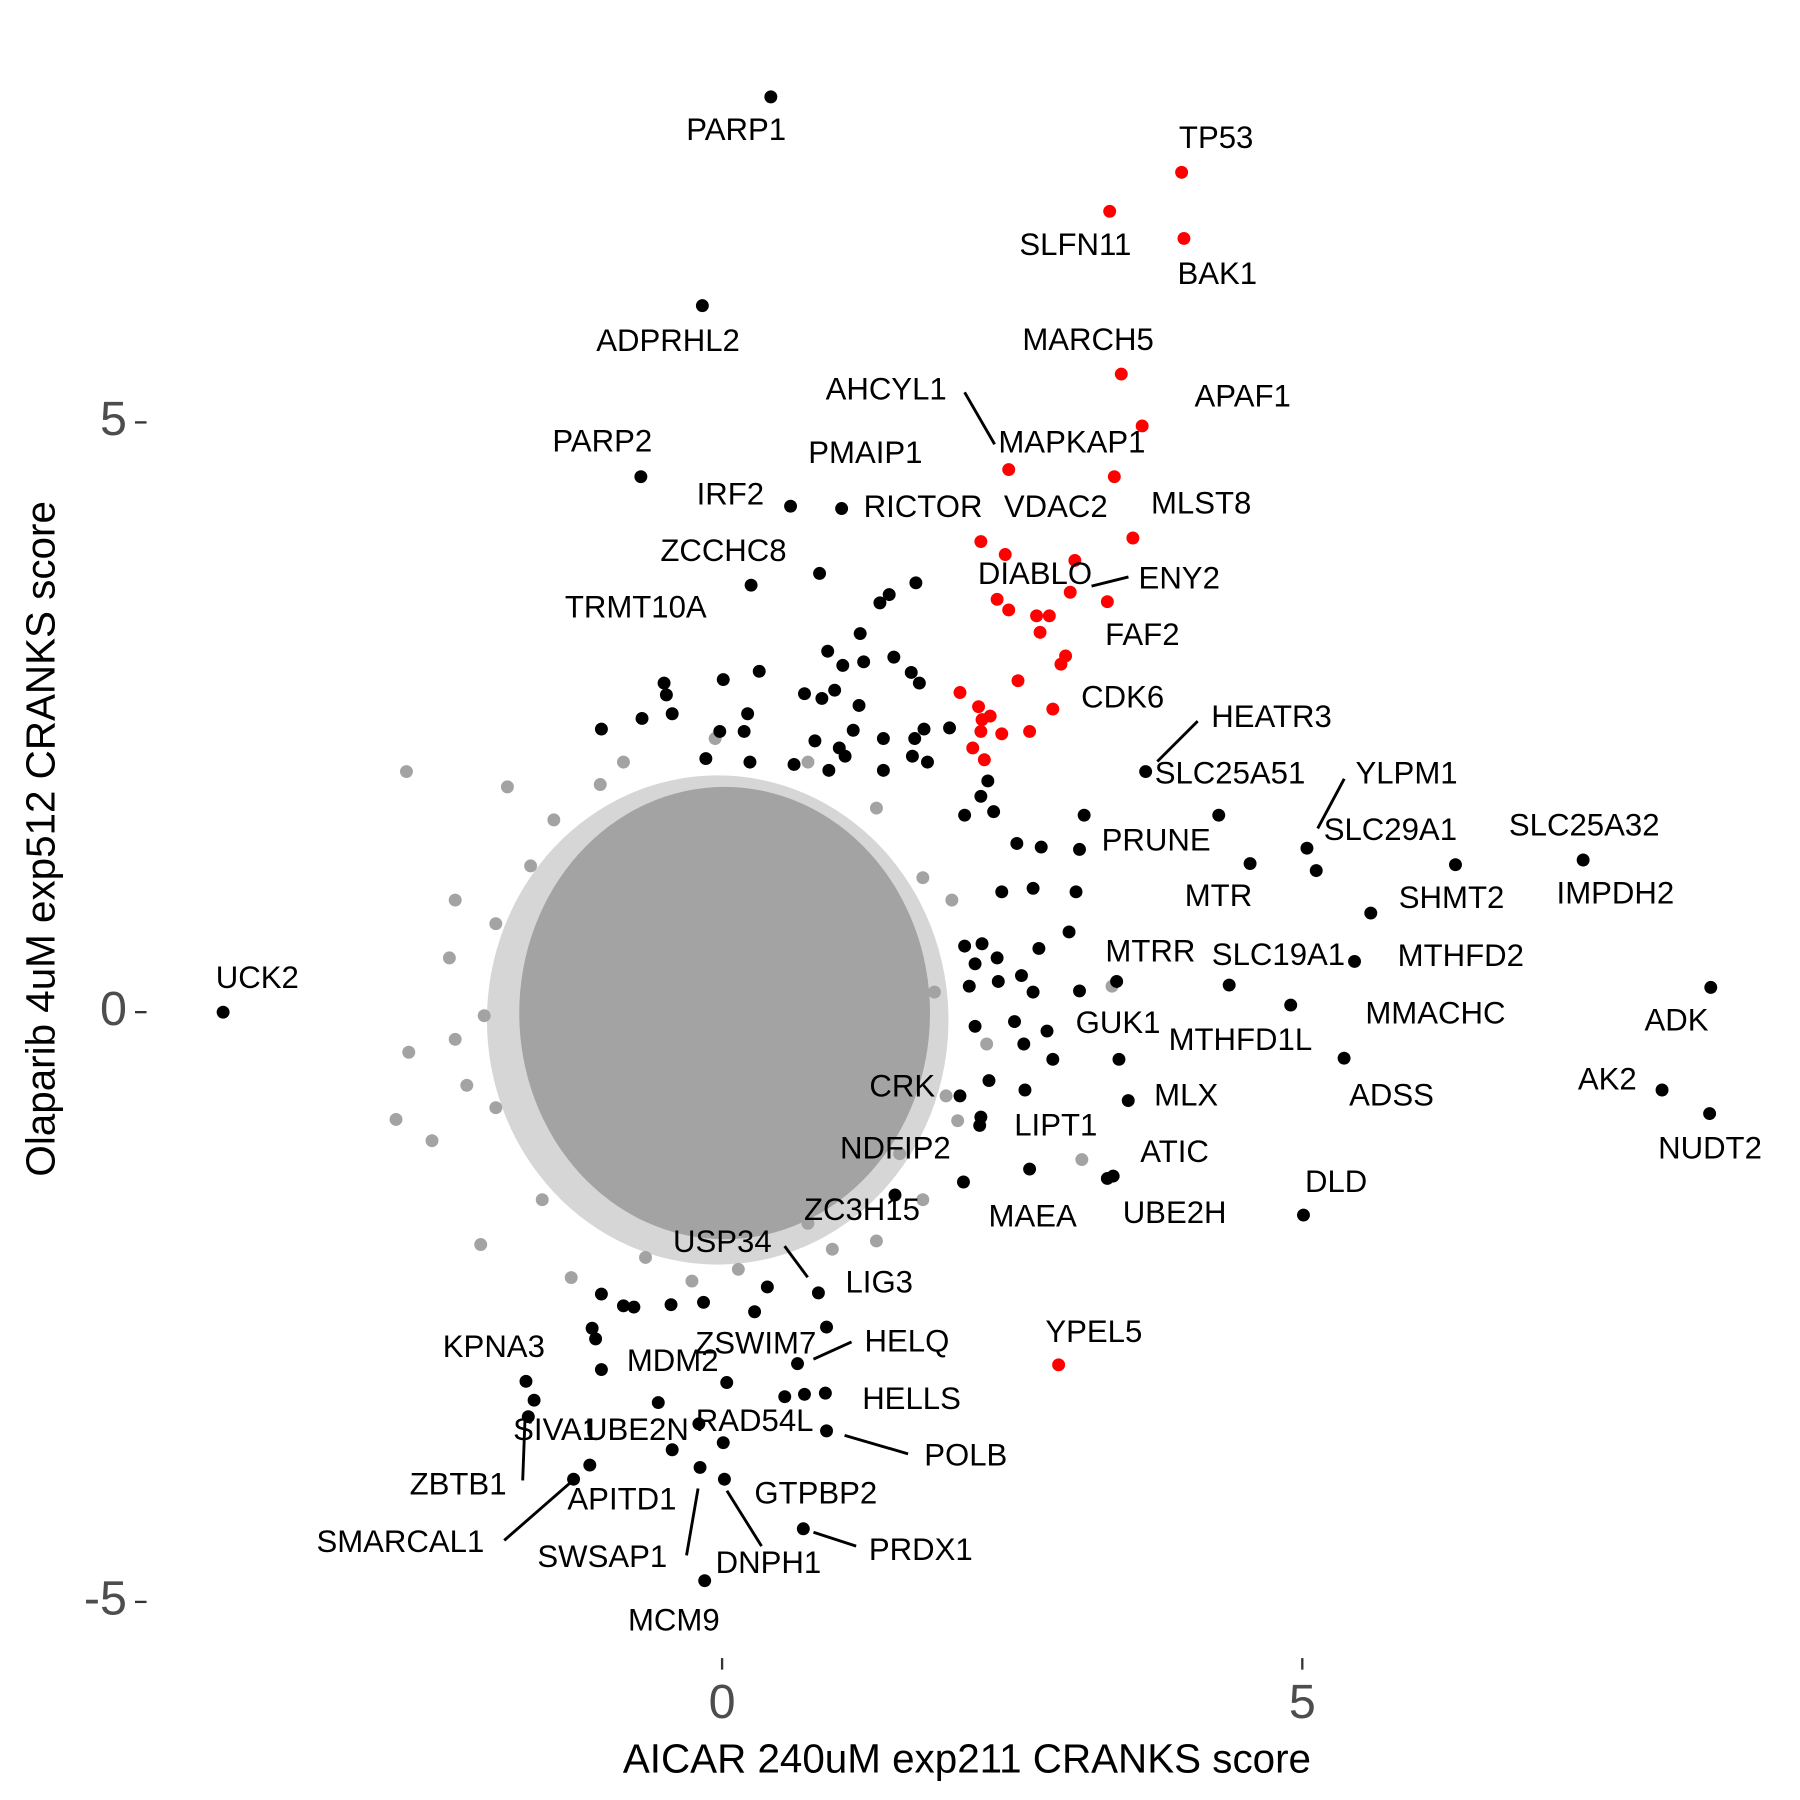 This screenshot has height=1800, width=1800. What do you see at coordinates (730, 493) in the screenshot?
I see `point-label: IRF2` at bounding box center [730, 493].